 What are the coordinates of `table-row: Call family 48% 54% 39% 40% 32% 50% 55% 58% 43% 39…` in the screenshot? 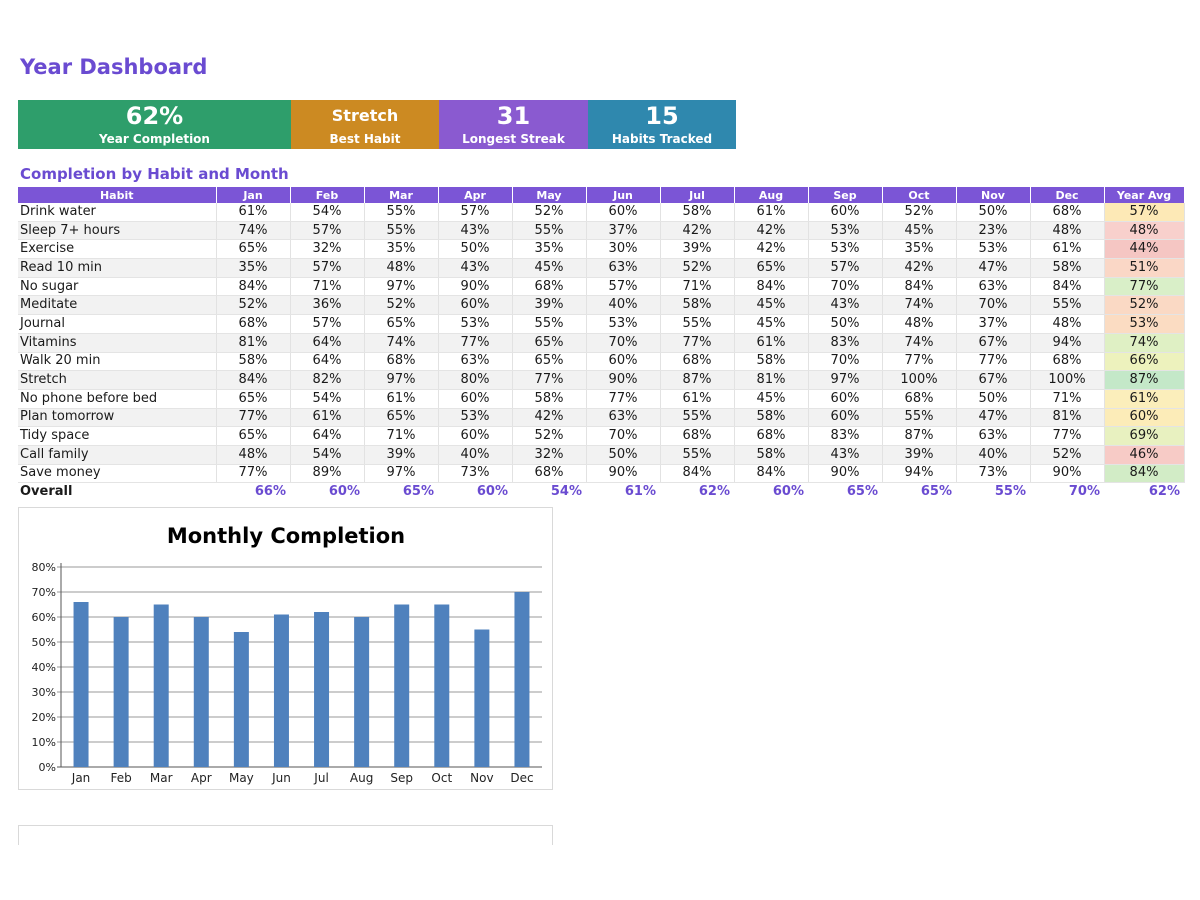 It's located at (601, 455).